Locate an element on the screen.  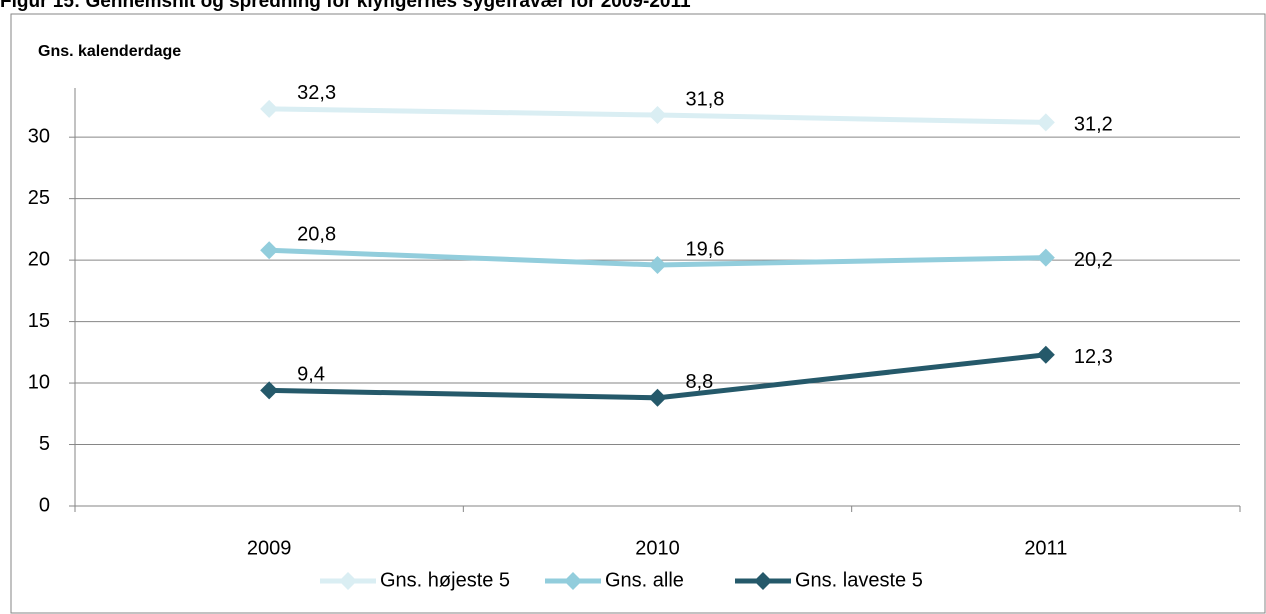
x-tick-label: 2009 is located at coordinates (269, 548).